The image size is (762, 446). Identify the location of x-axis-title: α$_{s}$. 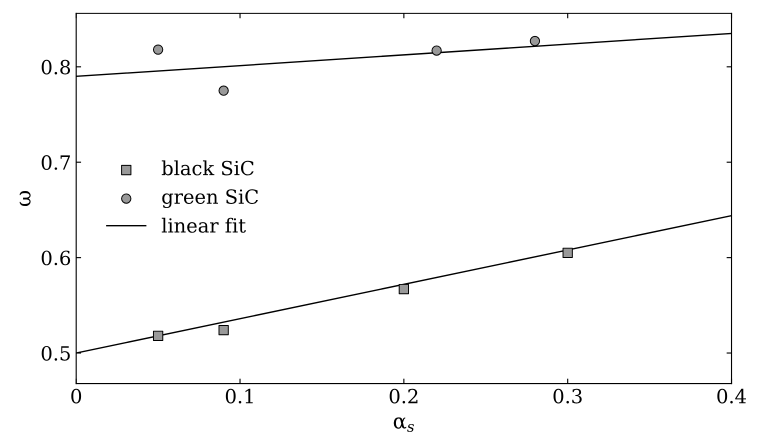
(404, 424).